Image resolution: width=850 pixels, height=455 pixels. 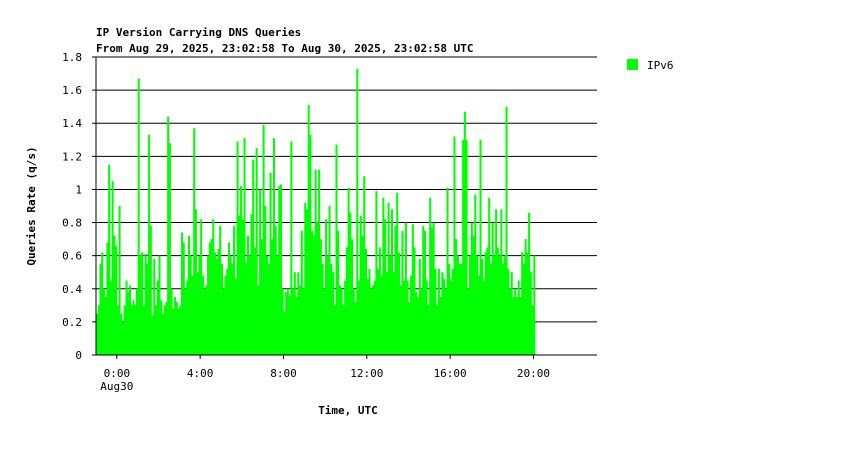 I want to click on chart-title: IP Version Carrying DNS Queries, so click(x=198, y=32).